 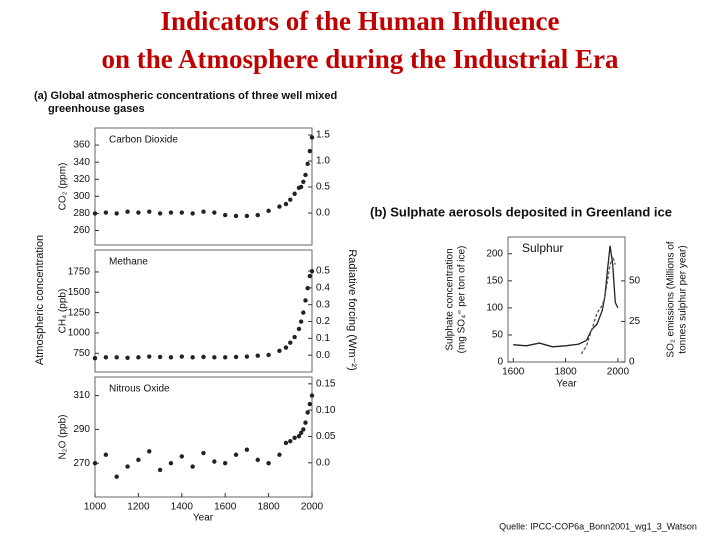 I want to click on y2-tick-label: 0.15, so click(x=326, y=383).